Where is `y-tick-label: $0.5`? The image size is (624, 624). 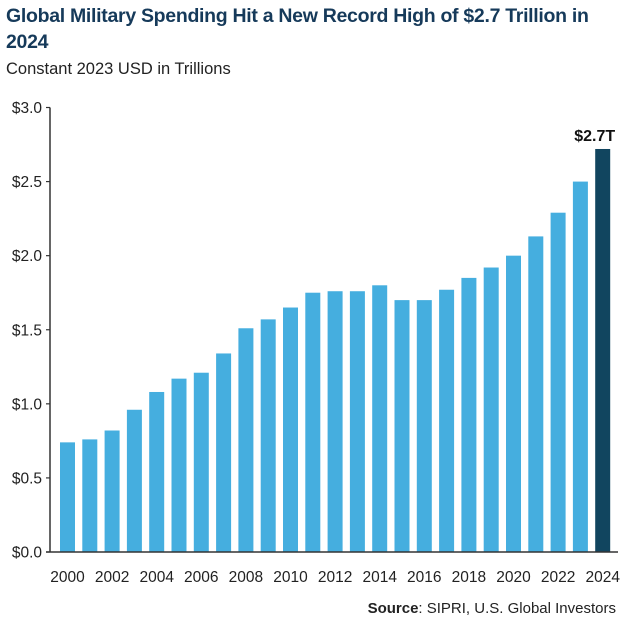 y-tick-label: $0.5 is located at coordinates (27, 478).